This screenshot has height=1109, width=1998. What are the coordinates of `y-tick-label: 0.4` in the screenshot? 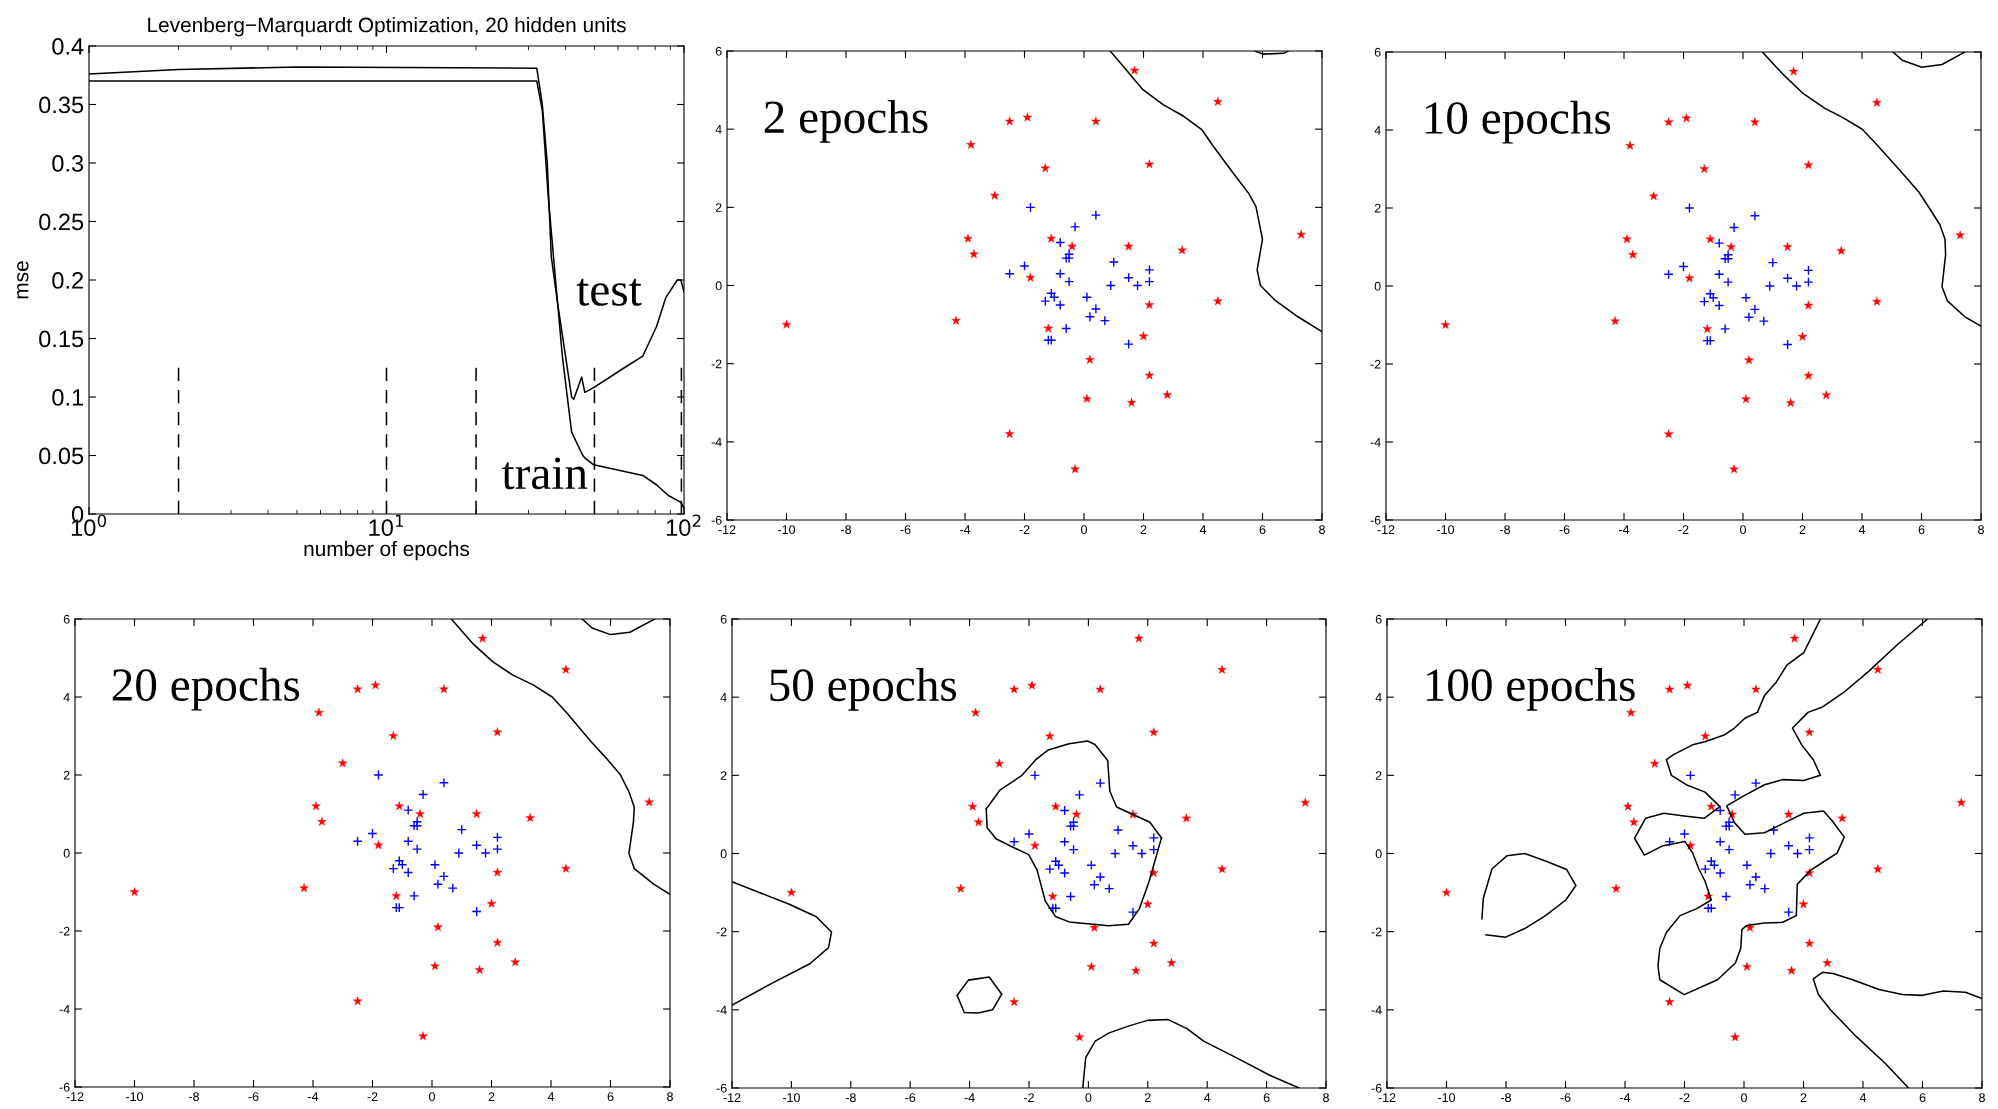 It's located at (68, 46).